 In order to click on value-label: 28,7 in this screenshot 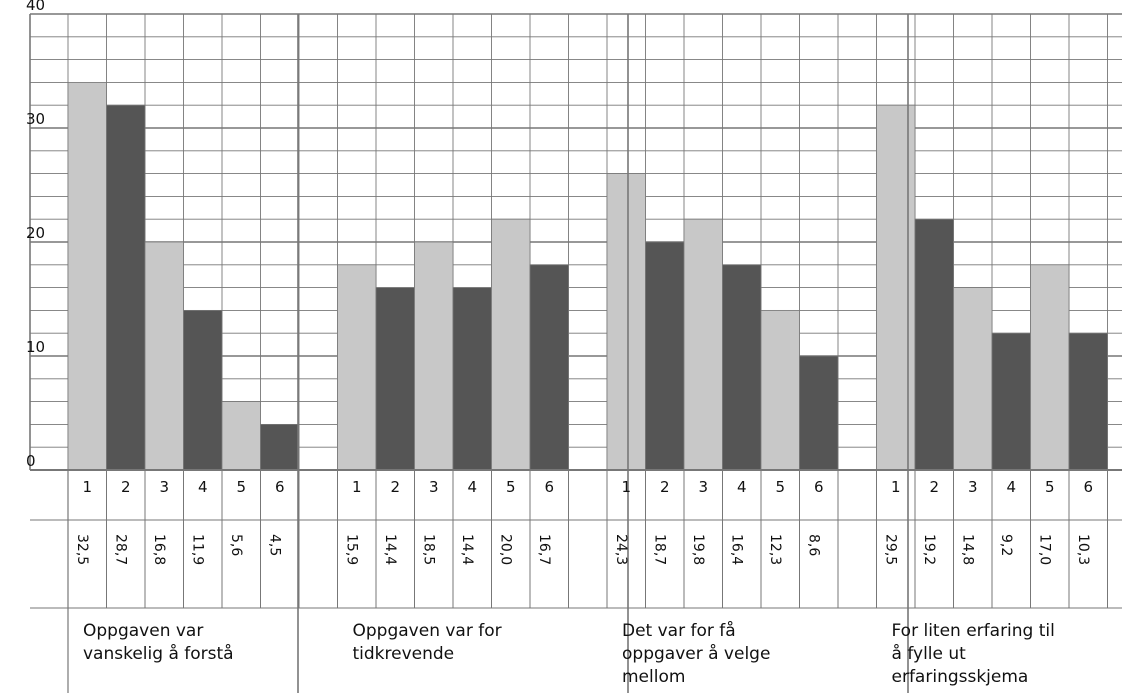, I will do `click(121, 549)`.